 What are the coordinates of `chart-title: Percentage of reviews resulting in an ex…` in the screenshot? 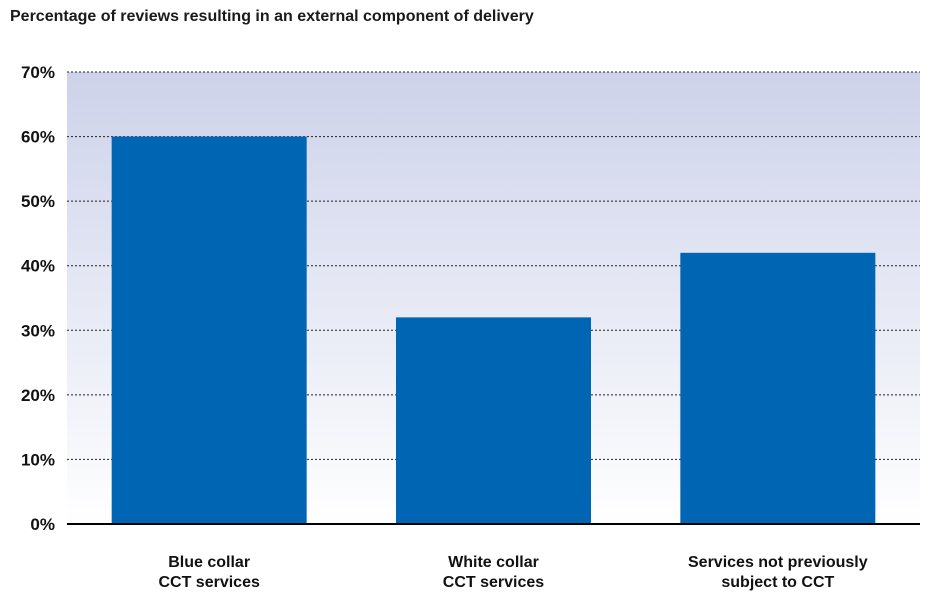 It's located at (272, 16).